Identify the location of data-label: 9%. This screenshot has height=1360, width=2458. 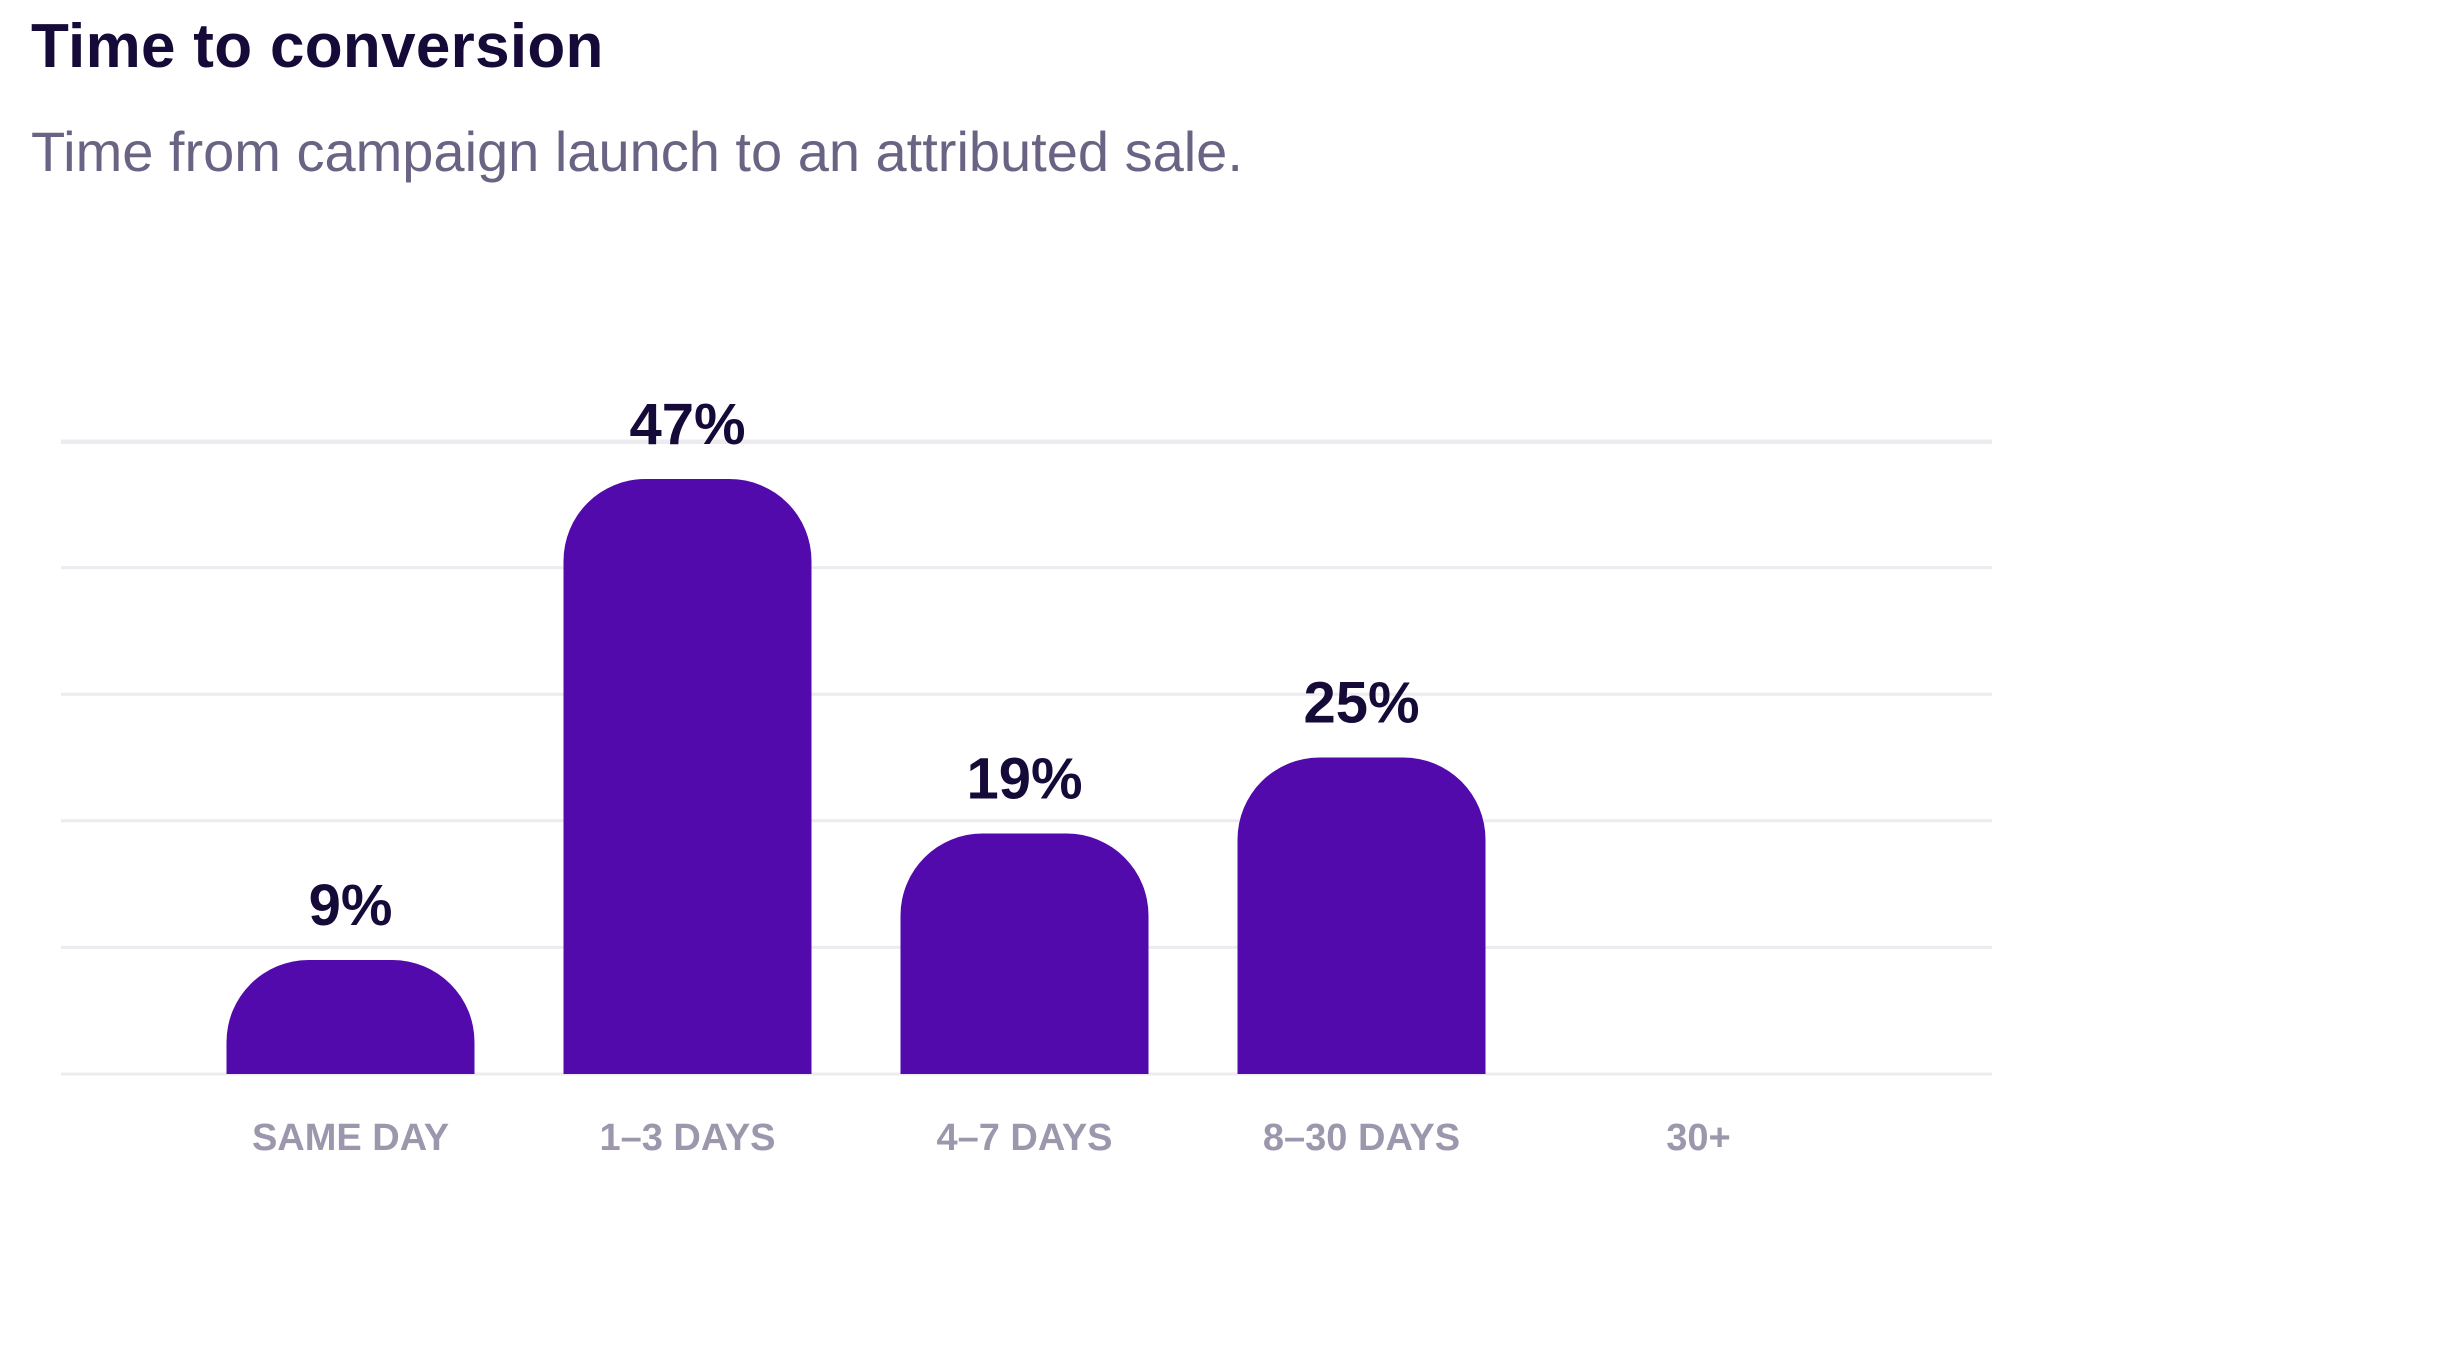
(351, 905).